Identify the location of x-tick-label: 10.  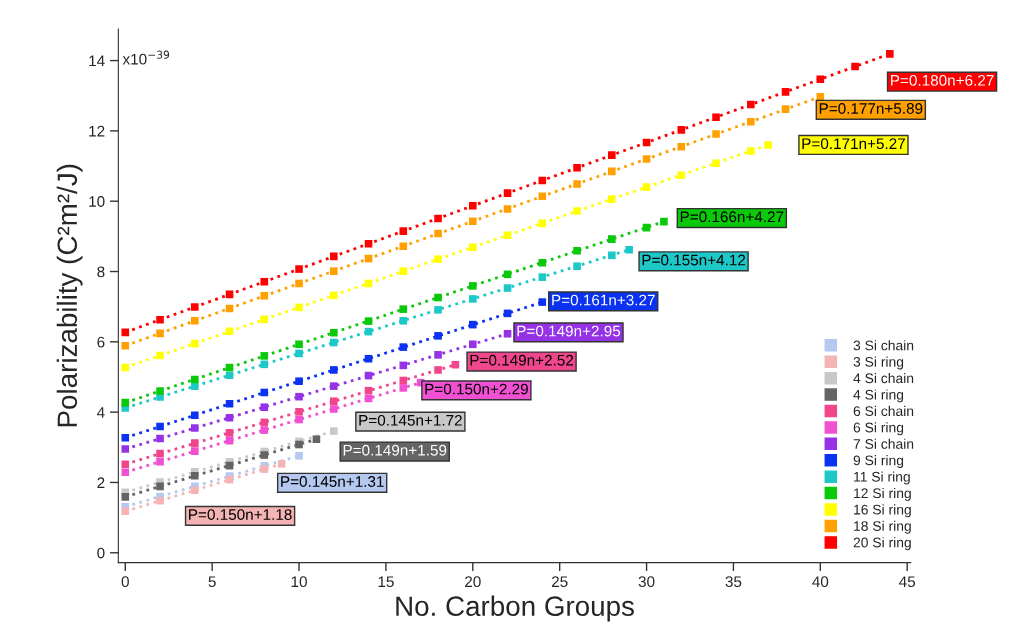
(299, 582).